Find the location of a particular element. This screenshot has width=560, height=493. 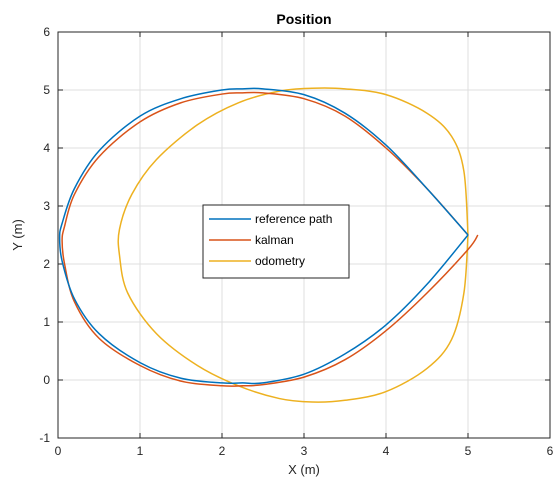

legend: reference path kalman odometry is located at coordinates (276, 241).